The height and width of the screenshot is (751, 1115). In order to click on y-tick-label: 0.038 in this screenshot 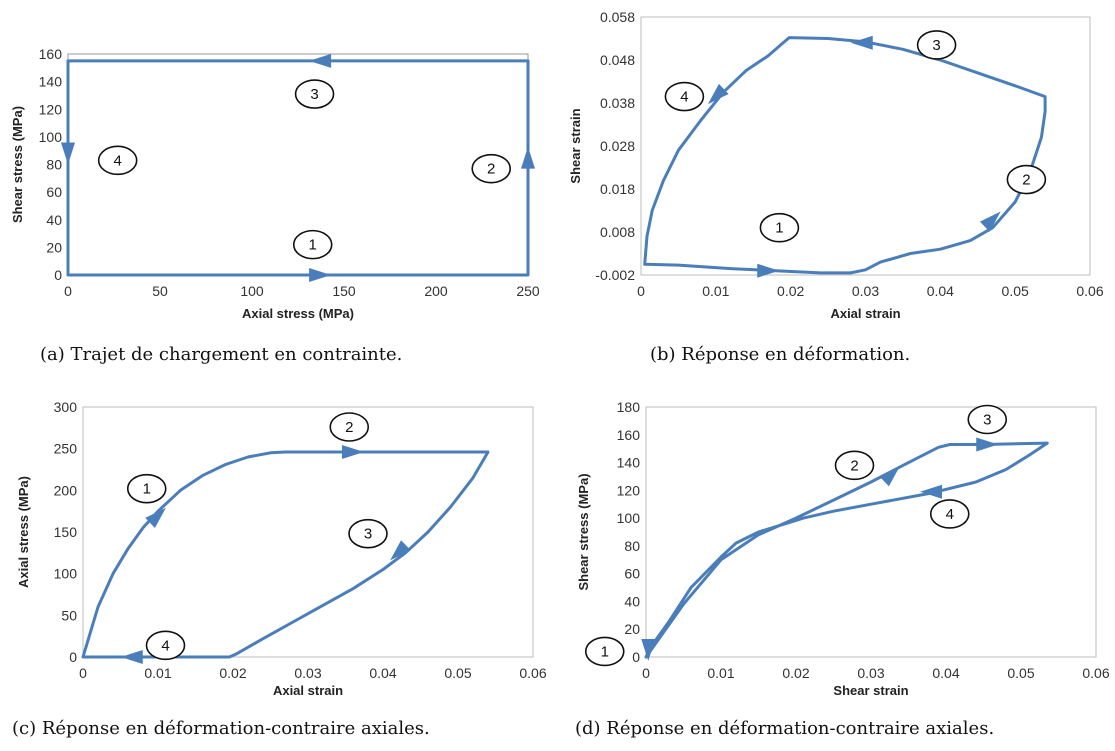, I will do `click(617, 103)`.